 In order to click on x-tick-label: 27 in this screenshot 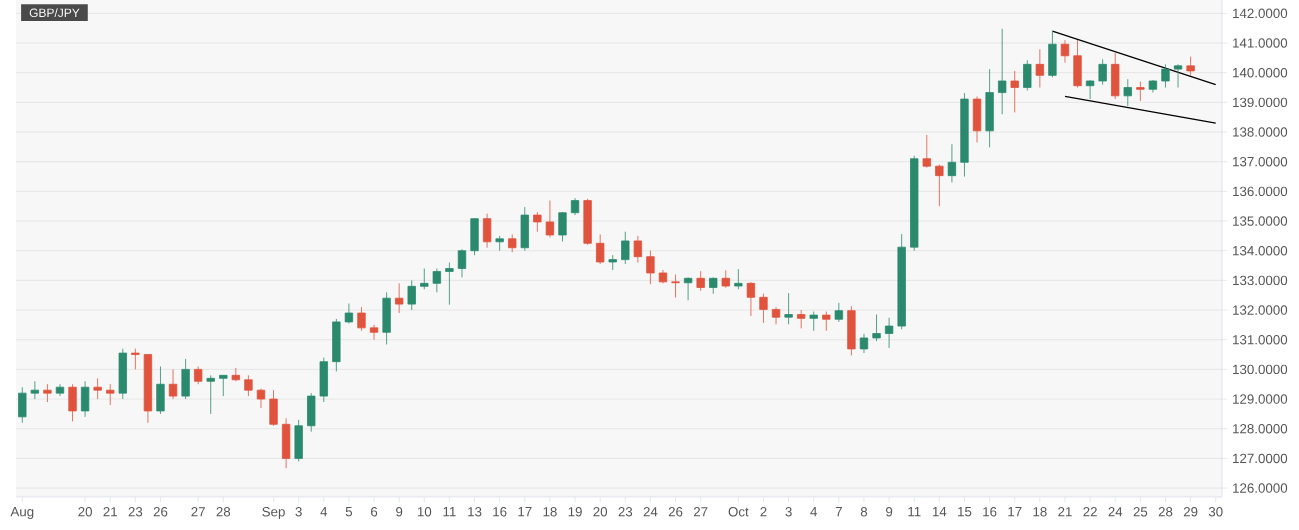, I will do `click(700, 512)`.